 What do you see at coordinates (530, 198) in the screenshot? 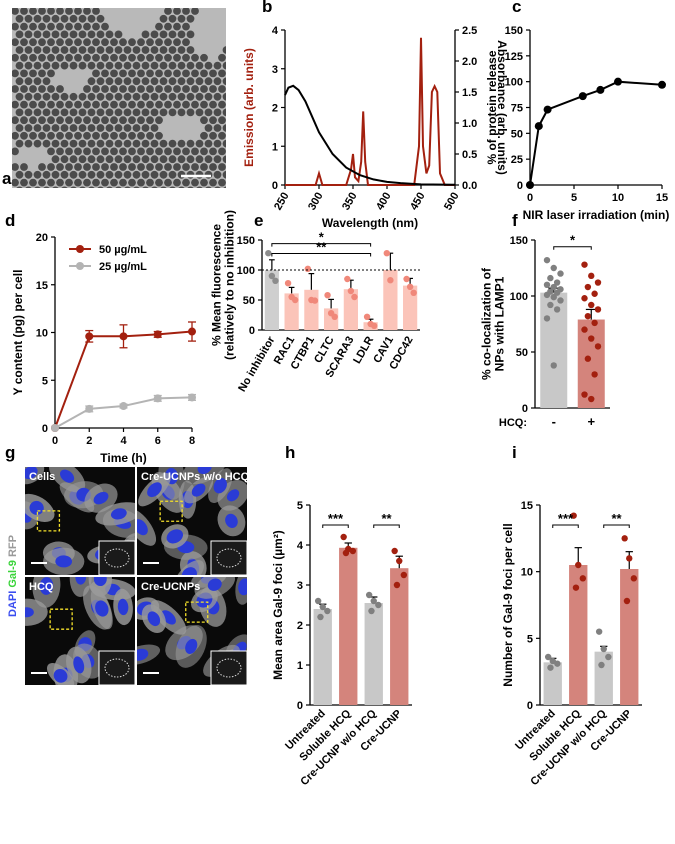
I see `x-tick-label: 0` at bounding box center [530, 198].